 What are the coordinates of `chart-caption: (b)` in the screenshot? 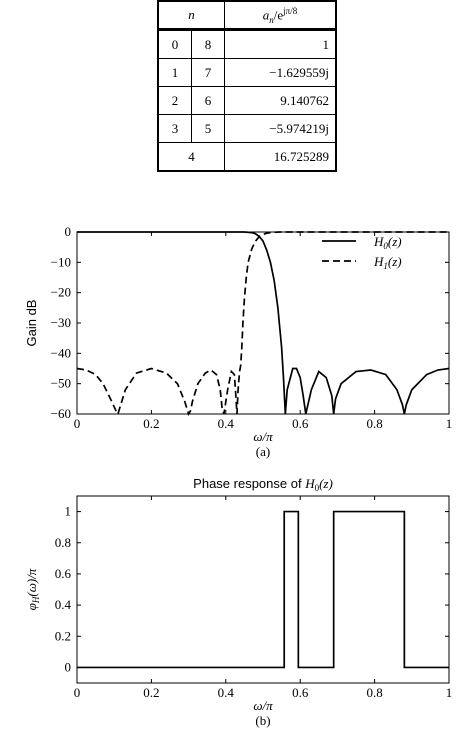 It's located at (262, 720).